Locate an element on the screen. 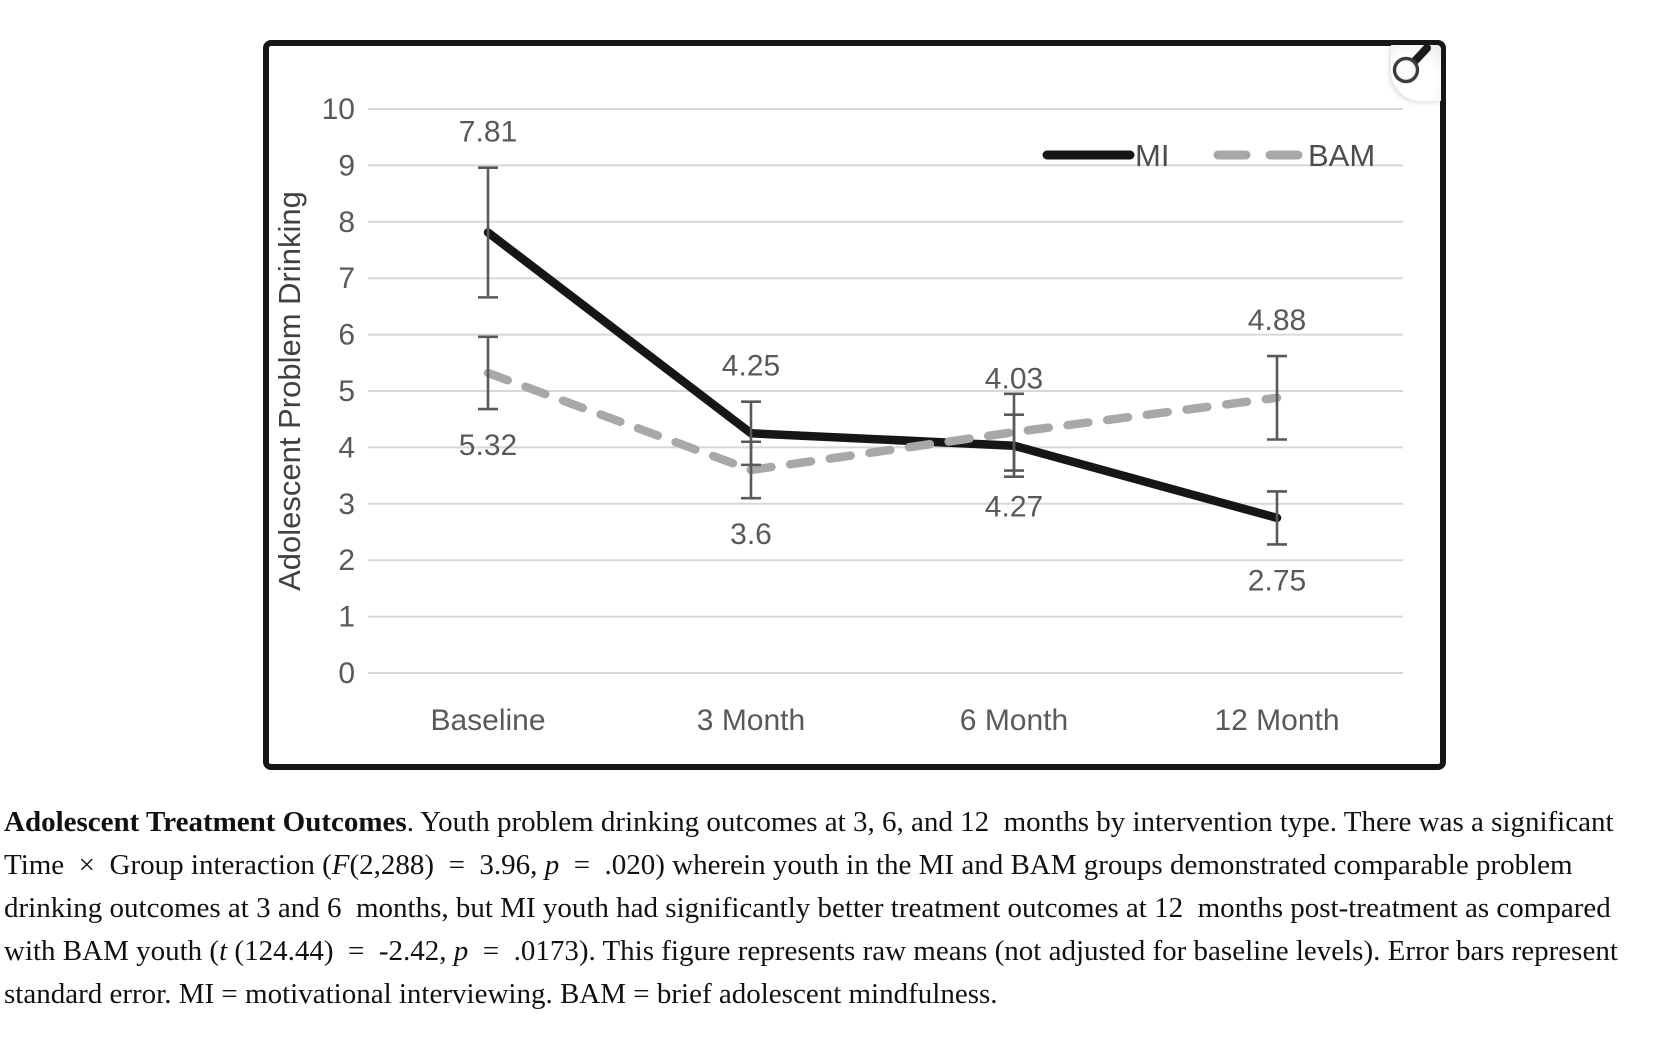 Image resolution: width=1666 pixels, height=1038 pixels. data-label: 4.03 is located at coordinates (1014, 379).